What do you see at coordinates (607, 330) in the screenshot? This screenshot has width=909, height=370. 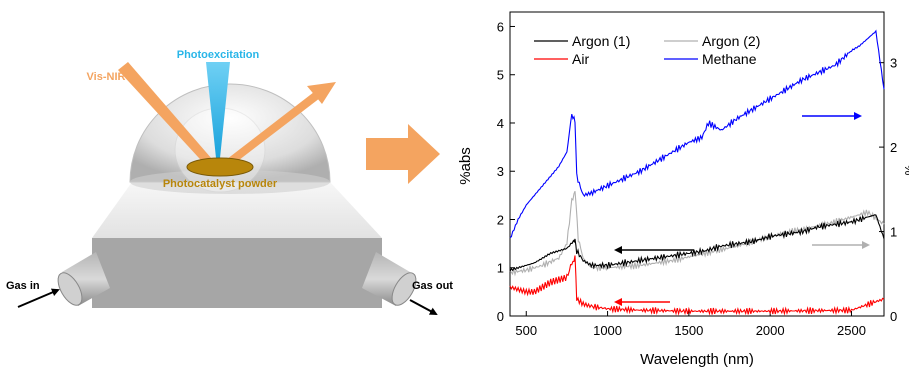 I see `x-tick-label: 1000` at bounding box center [607, 330].